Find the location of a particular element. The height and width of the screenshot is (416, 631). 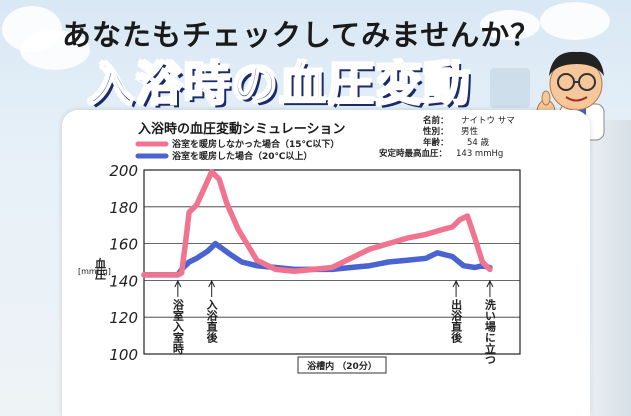

y-axis-unit: [mmHg] is located at coordinates (94, 271).